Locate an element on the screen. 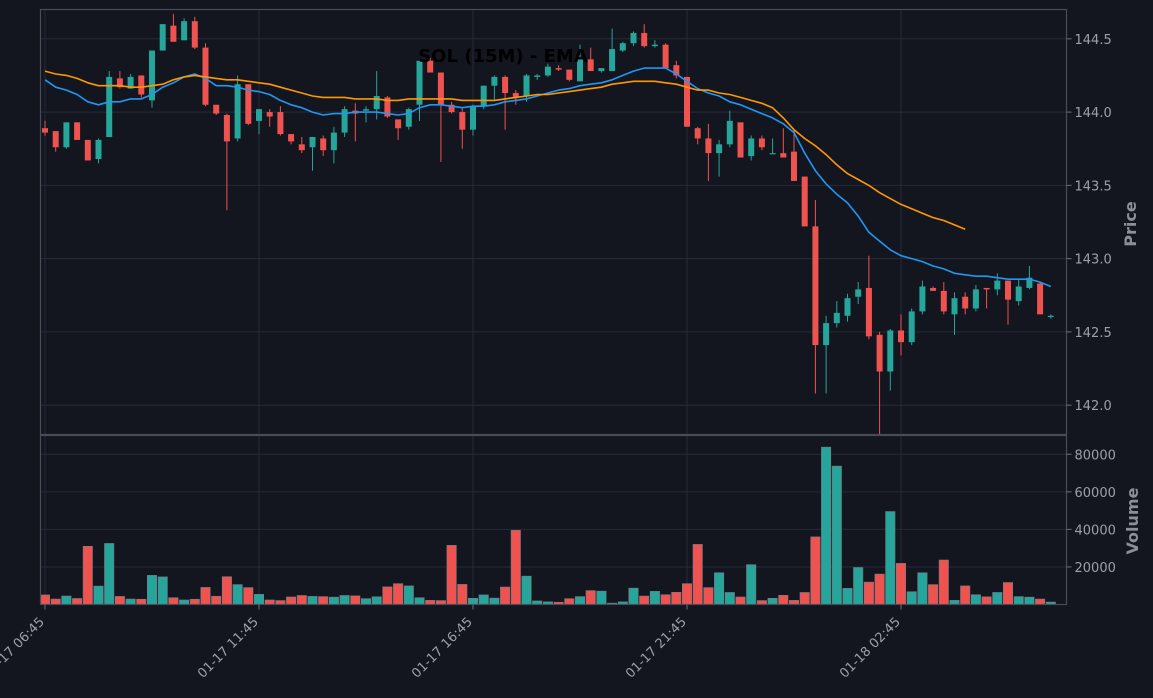  volume-tick-label: 60000 is located at coordinates (1095, 493).